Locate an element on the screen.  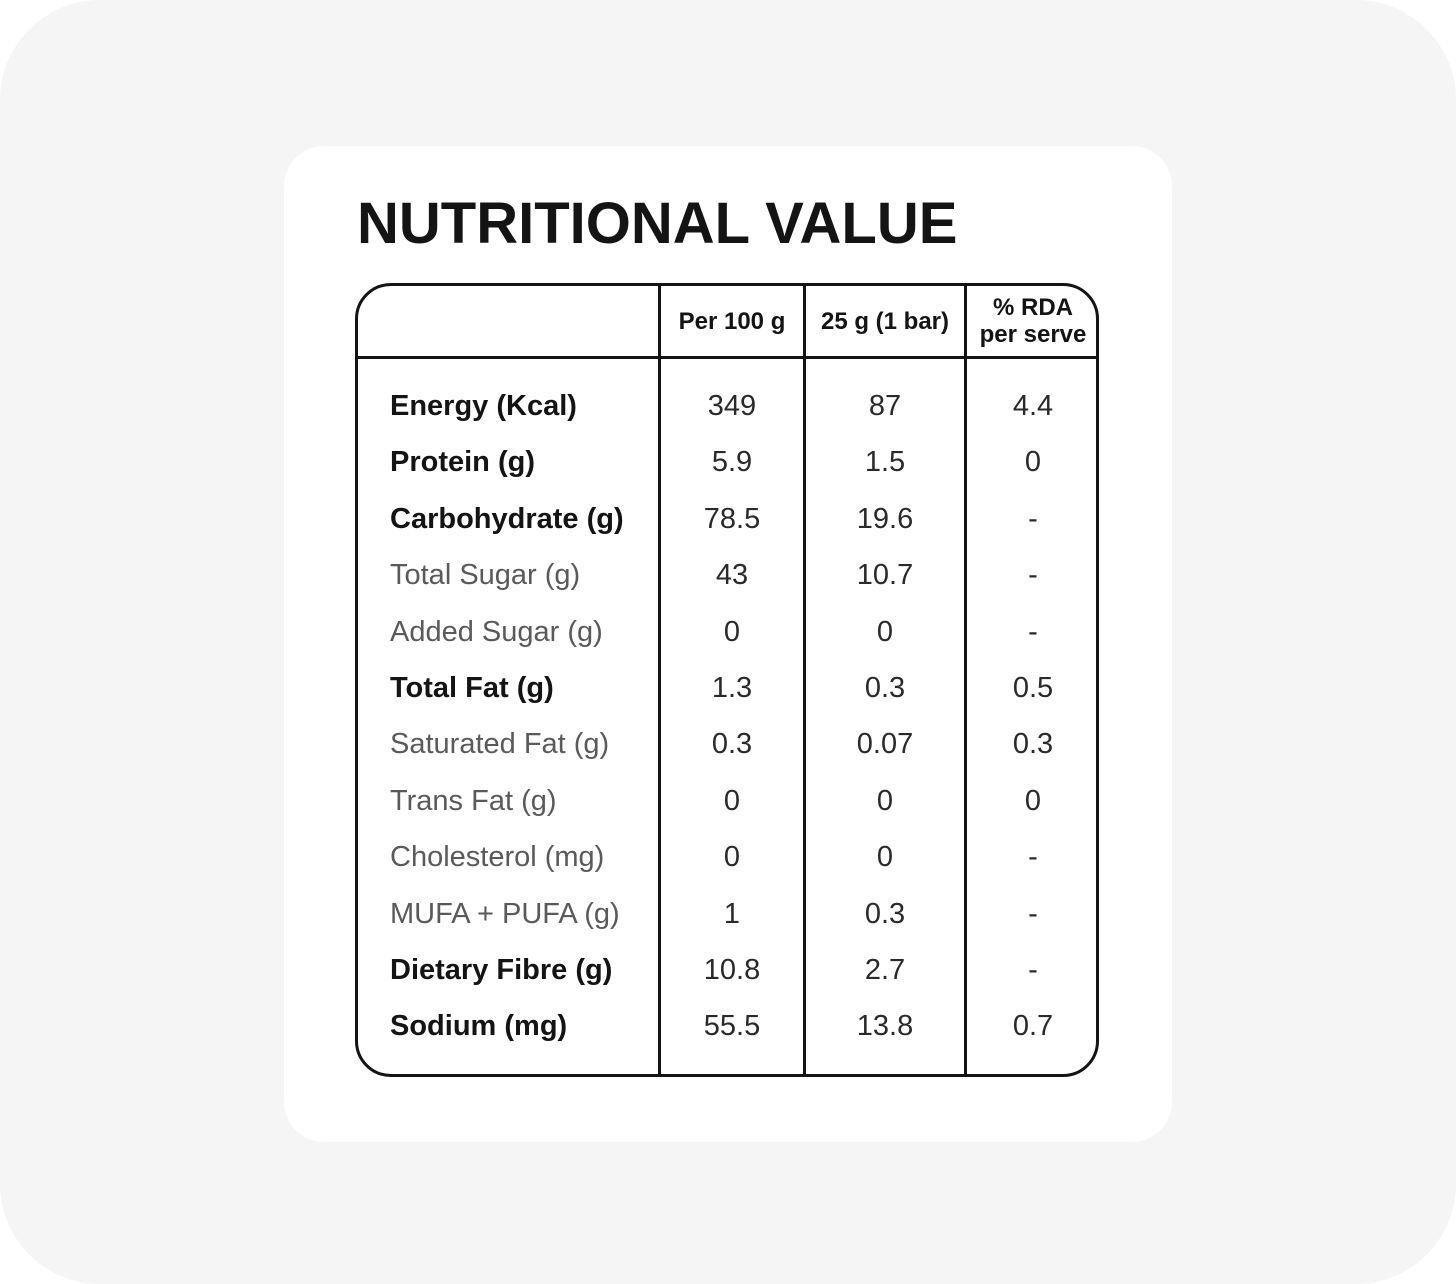
value-per-100g: 1.3 is located at coordinates (732, 688).